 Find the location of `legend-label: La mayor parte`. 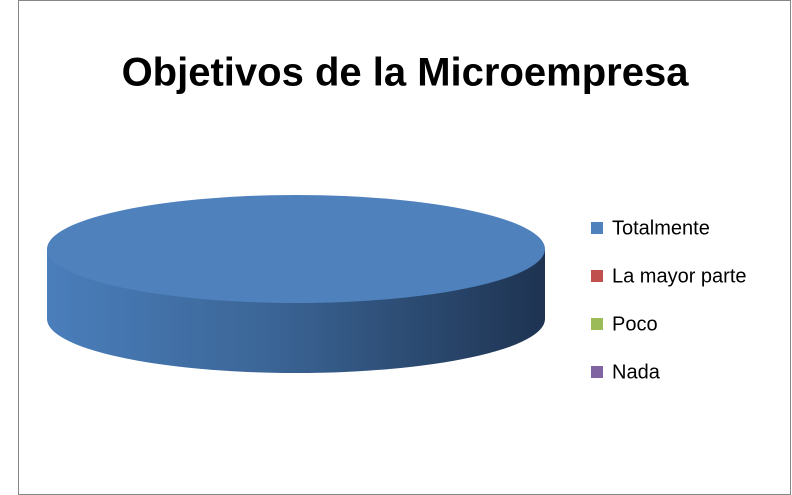

legend-label: La mayor parte is located at coordinates (679, 276).